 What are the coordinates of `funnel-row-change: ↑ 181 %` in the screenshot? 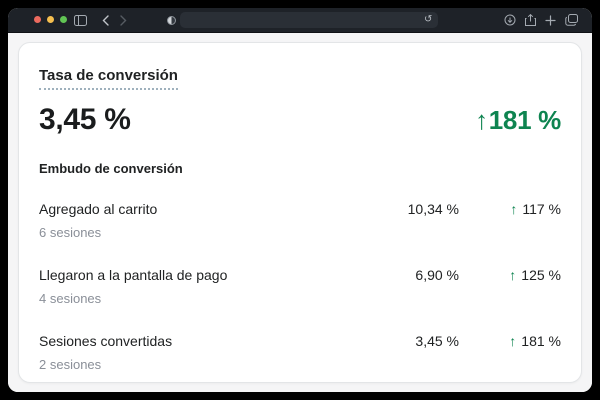 It's located at (510, 341).